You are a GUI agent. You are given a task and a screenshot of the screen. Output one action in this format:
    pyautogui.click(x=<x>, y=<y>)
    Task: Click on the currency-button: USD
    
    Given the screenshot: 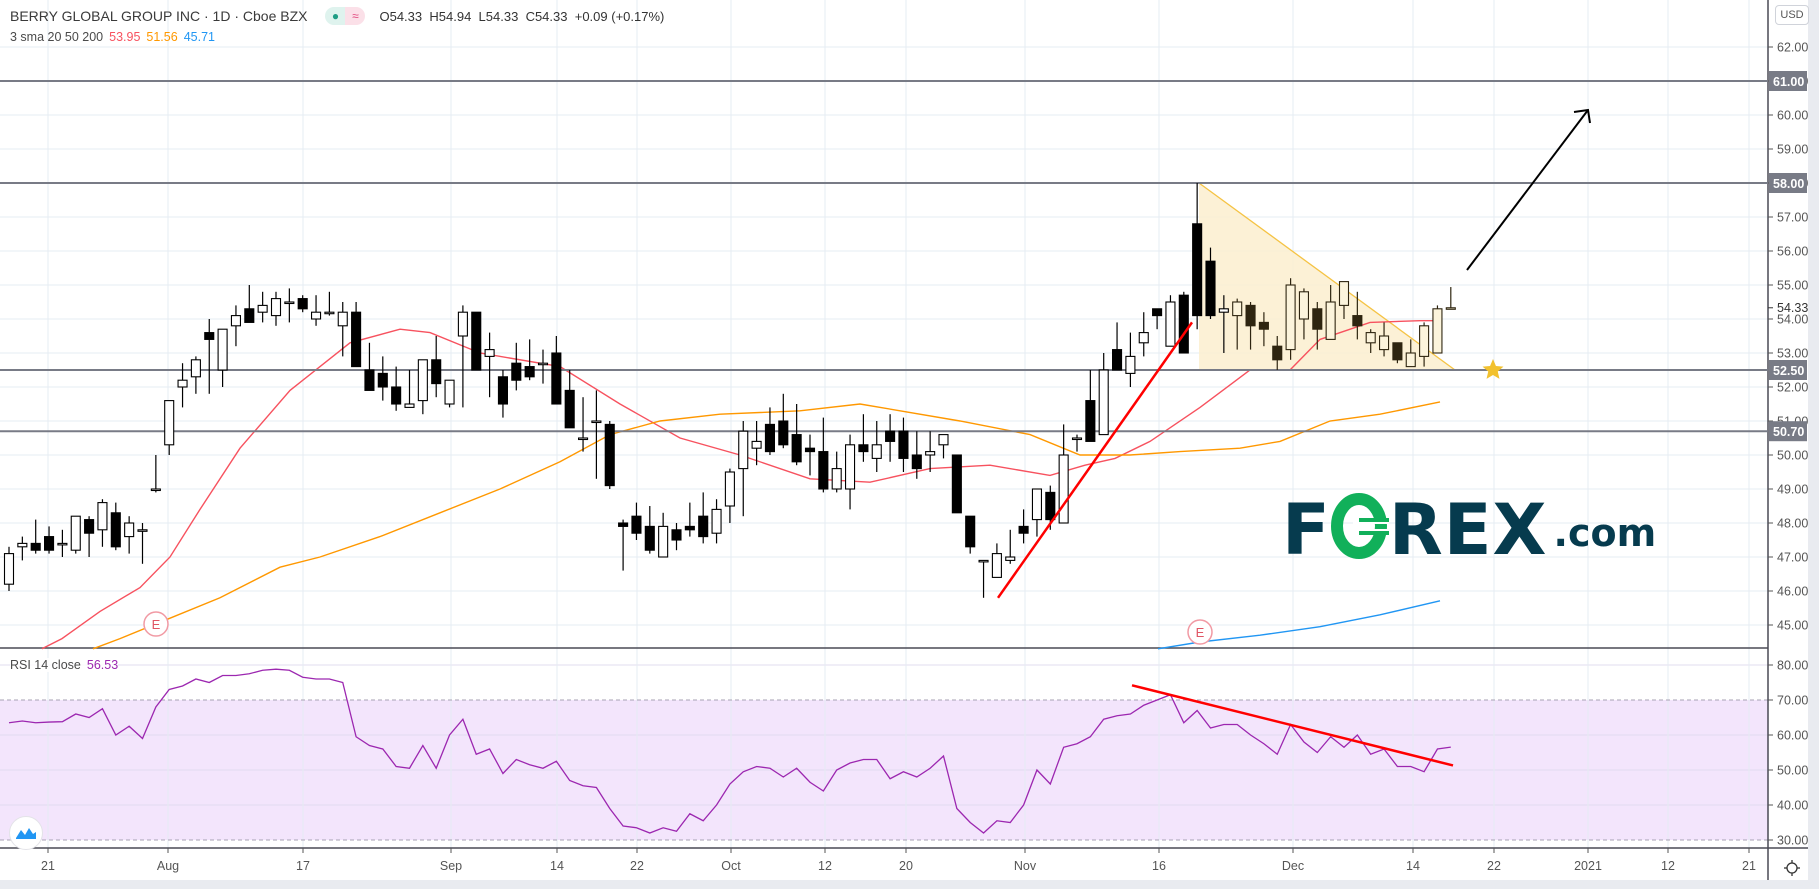 What is the action you would take?
    pyautogui.click(x=1792, y=15)
    